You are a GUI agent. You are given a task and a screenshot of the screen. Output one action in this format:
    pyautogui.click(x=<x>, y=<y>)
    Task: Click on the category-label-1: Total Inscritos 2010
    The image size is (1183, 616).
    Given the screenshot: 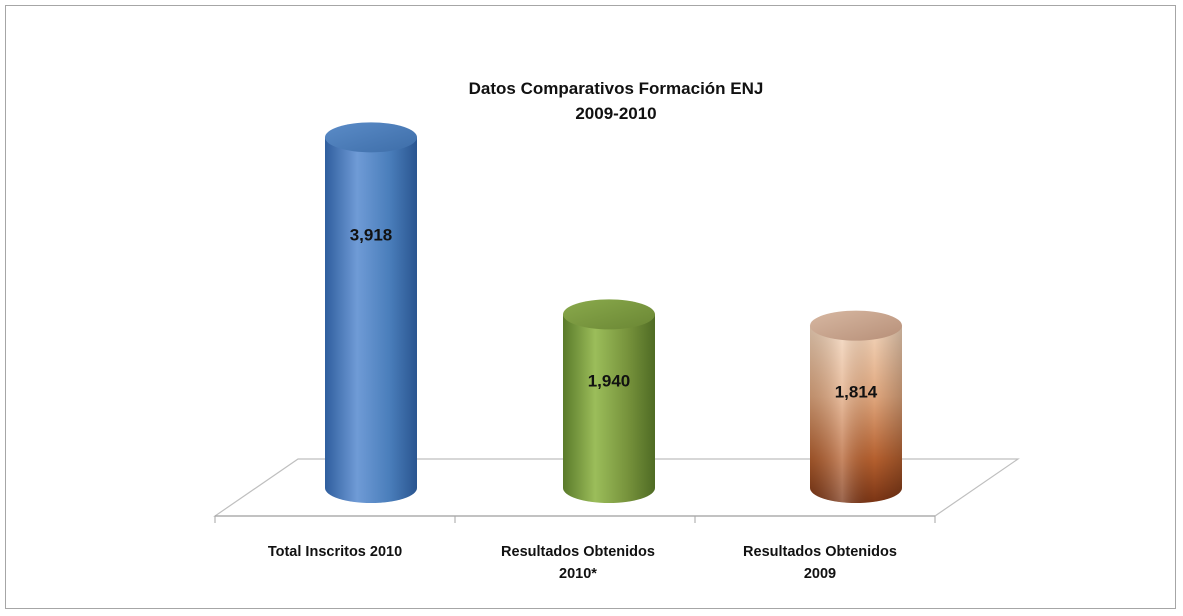 What is the action you would take?
    pyautogui.click(x=335, y=552)
    